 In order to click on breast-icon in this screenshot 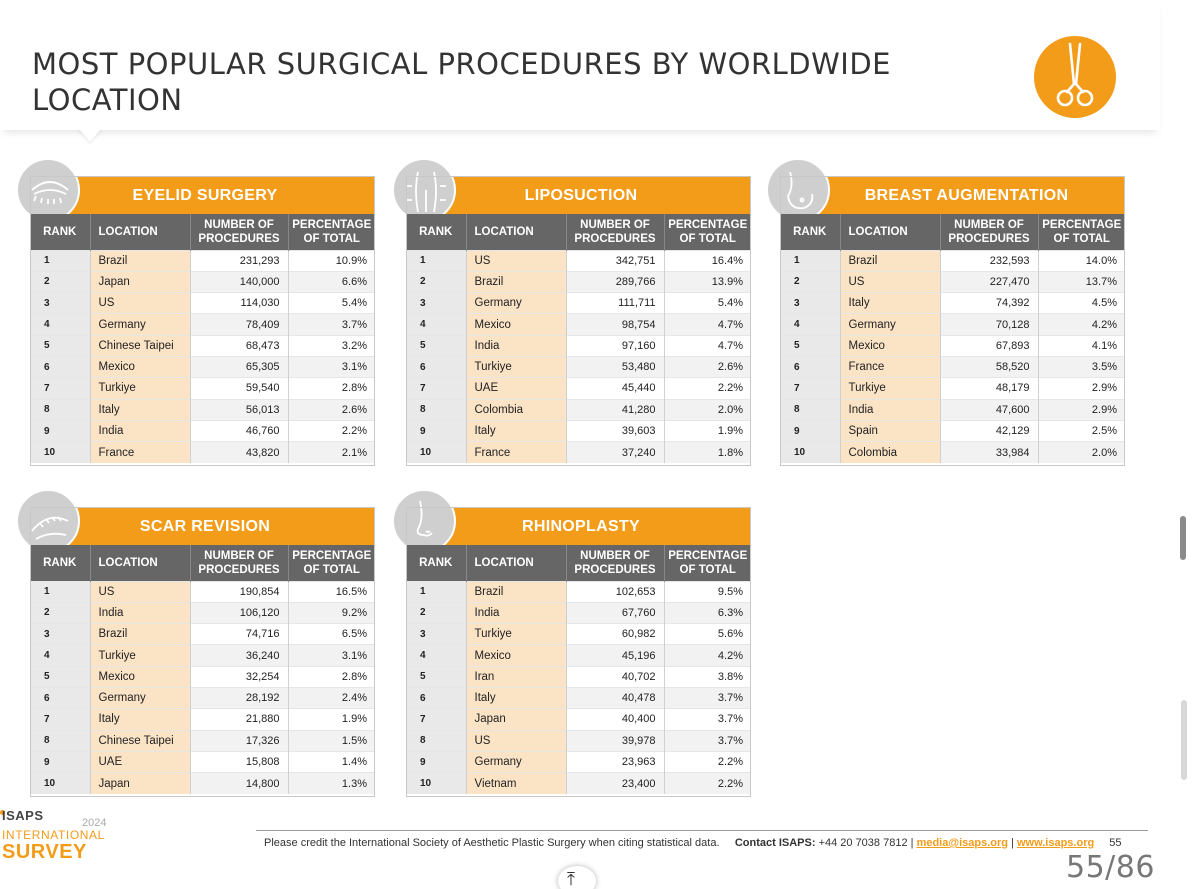, I will do `click(798, 190)`.